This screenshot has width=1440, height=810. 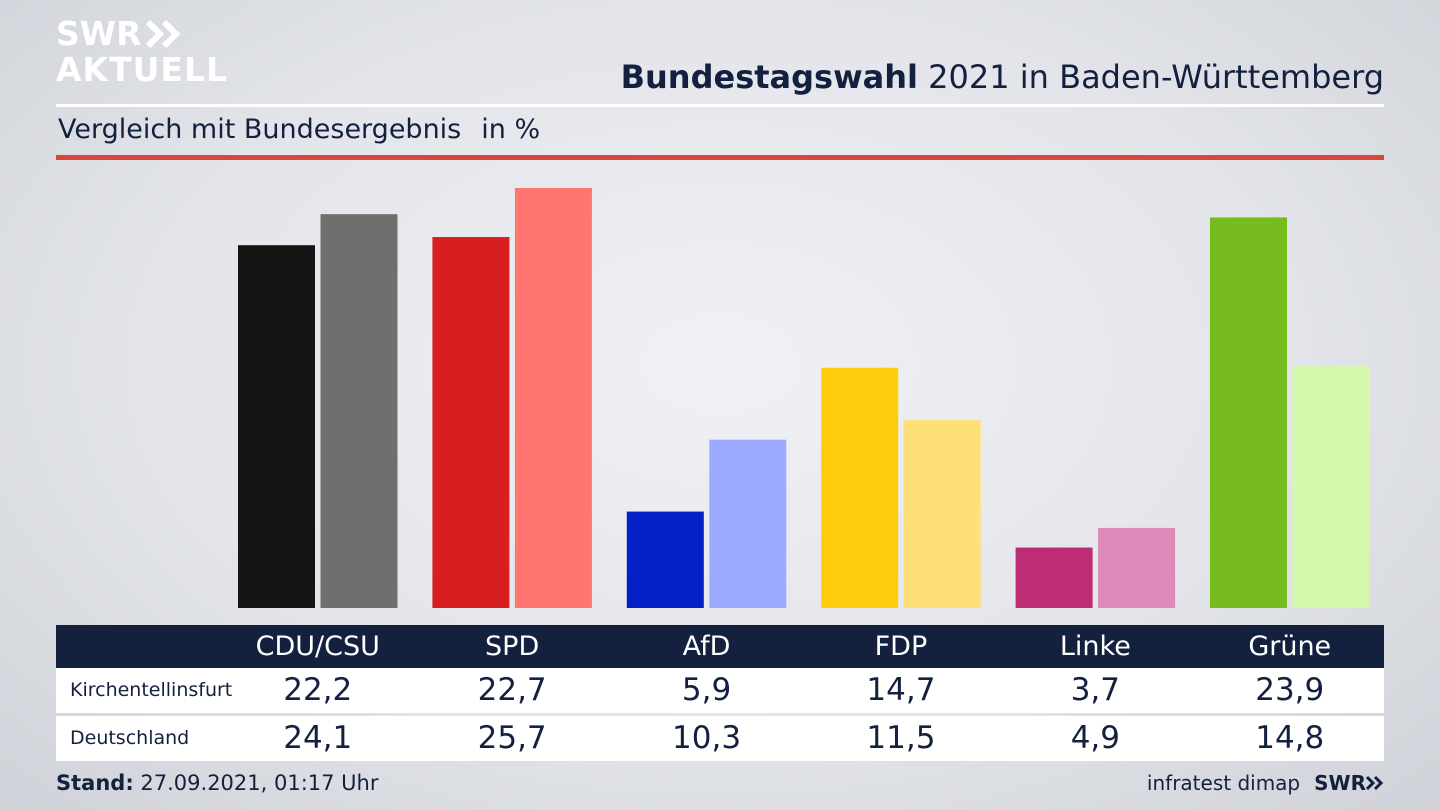 What do you see at coordinates (318, 738) in the screenshot?
I see `data-label: 24,1` at bounding box center [318, 738].